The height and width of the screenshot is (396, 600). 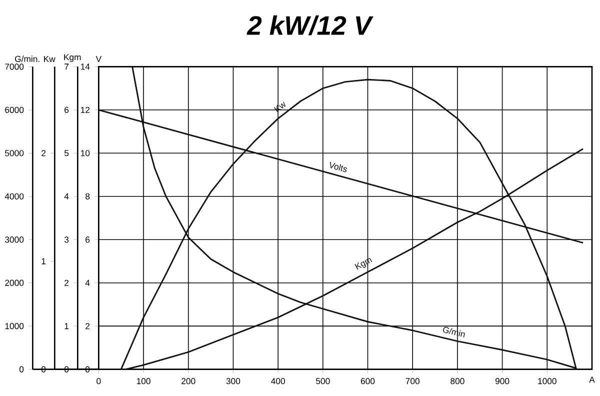 What do you see at coordinates (85, 67) in the screenshot?
I see `y-tick-label: 14` at bounding box center [85, 67].